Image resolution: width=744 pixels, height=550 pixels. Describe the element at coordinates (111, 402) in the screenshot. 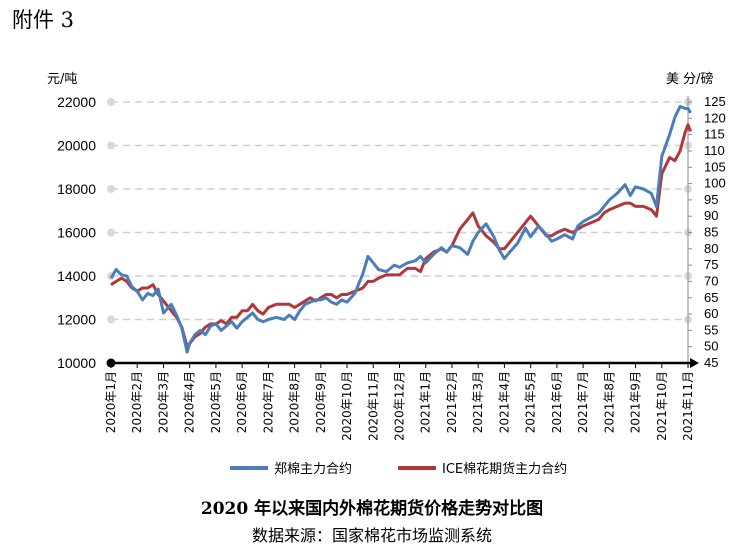

I see `x-tick-label: 2020年1月` at that location.